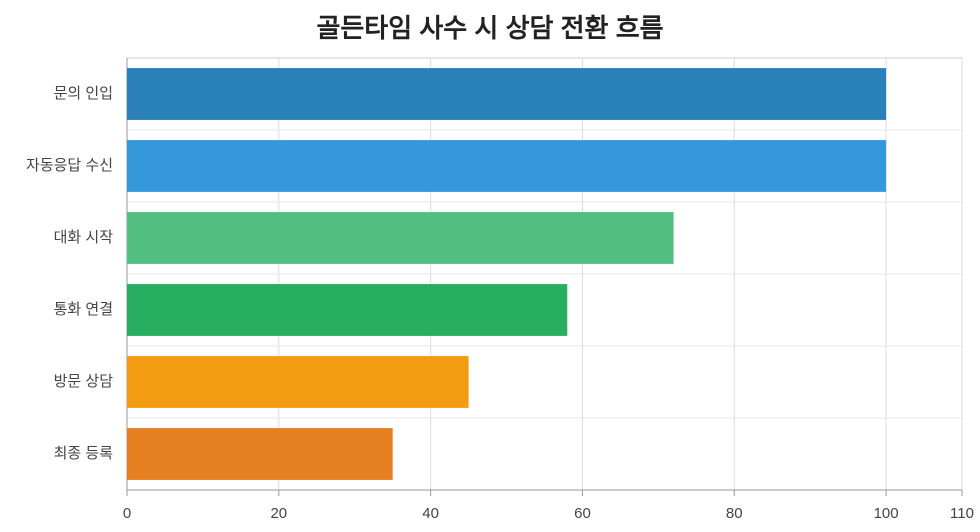 The image size is (980, 532). I want to click on x-tick-label: 40, so click(430, 513).